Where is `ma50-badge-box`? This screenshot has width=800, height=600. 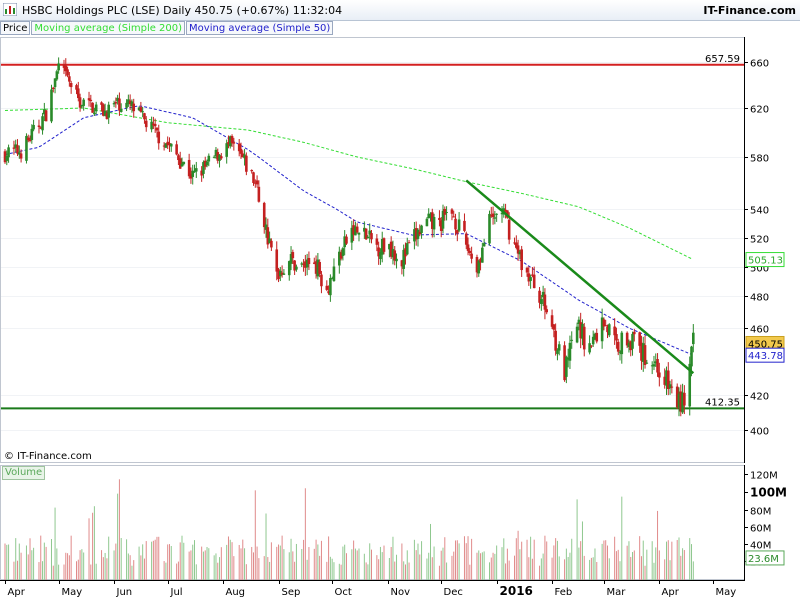
ma50-badge-box is located at coordinates (765, 355).